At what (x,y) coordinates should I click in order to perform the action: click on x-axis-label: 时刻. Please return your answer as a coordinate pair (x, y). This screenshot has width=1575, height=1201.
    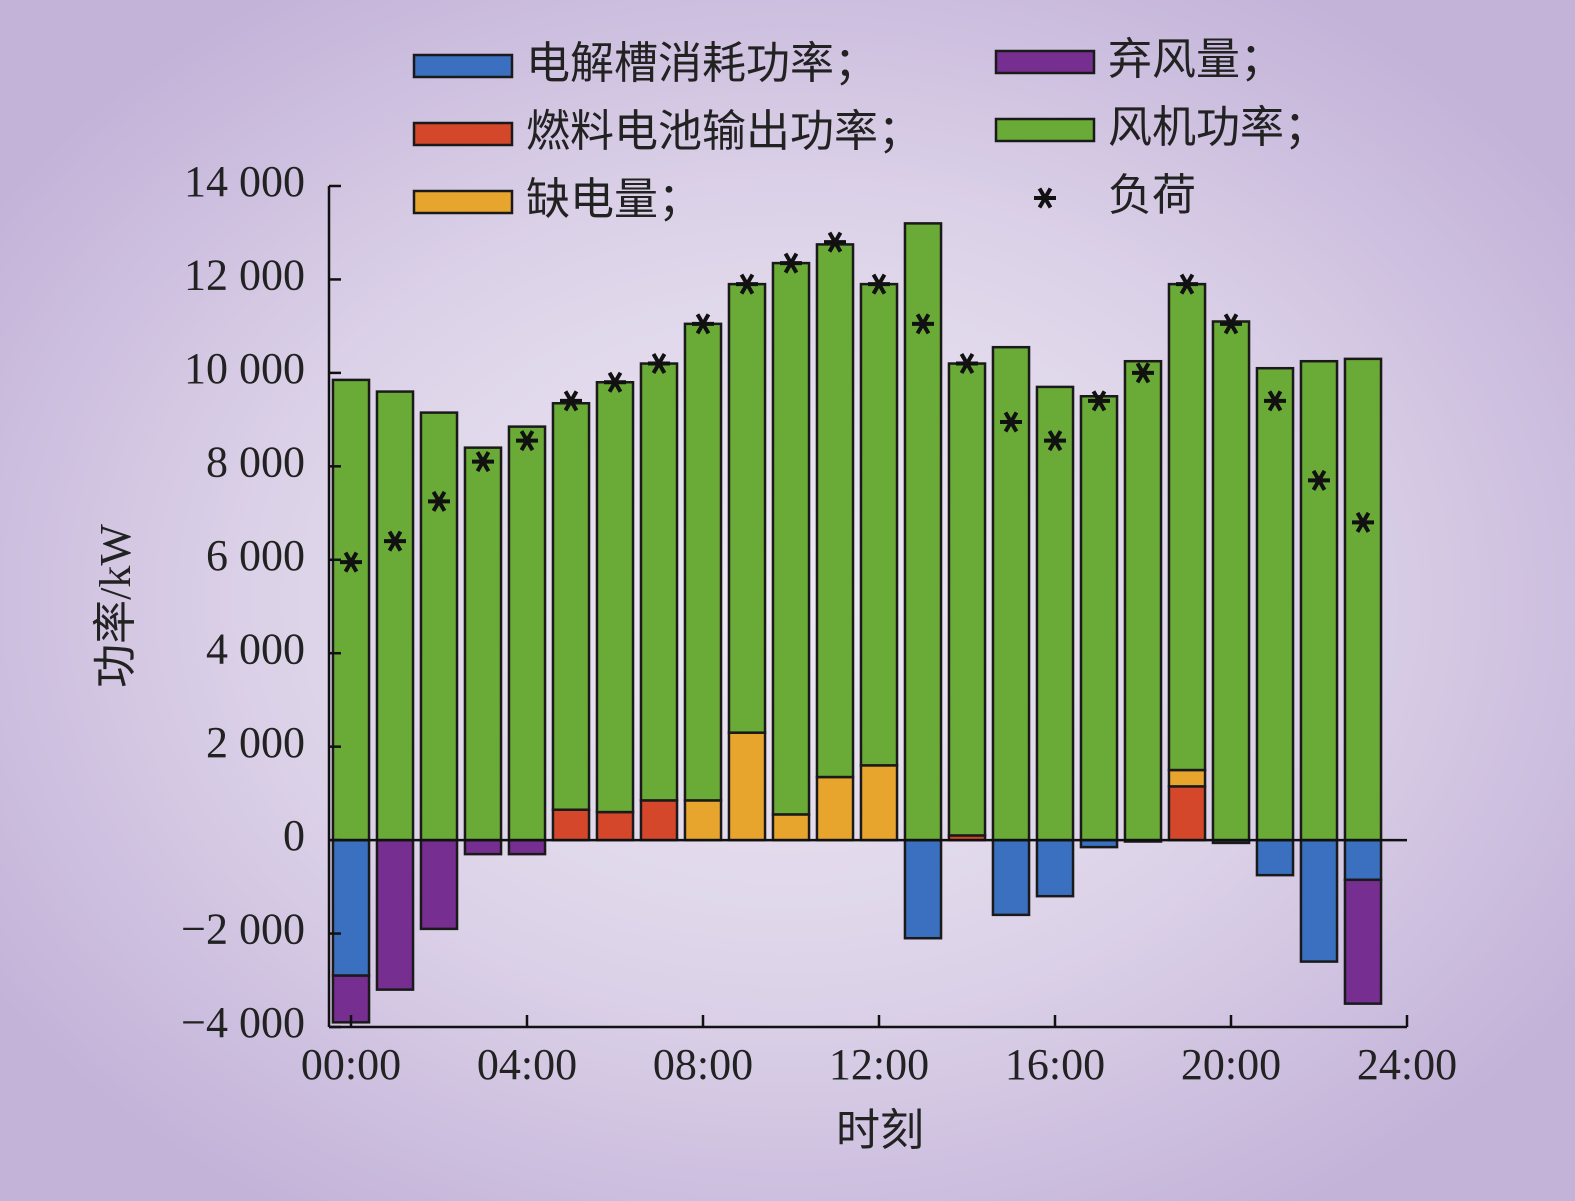
    Looking at the image, I should click on (880, 1130).